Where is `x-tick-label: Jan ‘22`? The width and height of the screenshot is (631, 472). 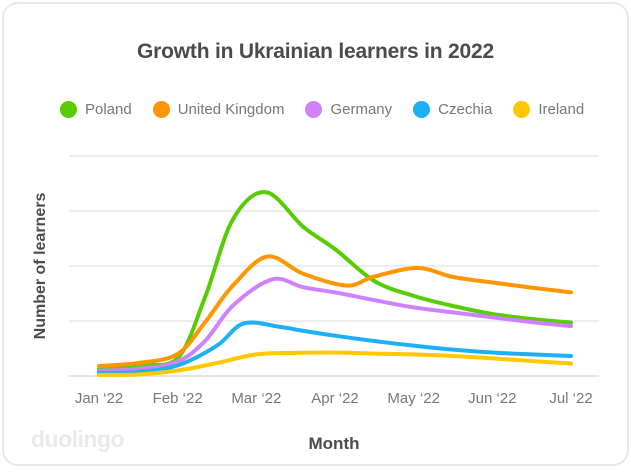
x-tick-label: Jan ‘22 is located at coordinates (99, 398).